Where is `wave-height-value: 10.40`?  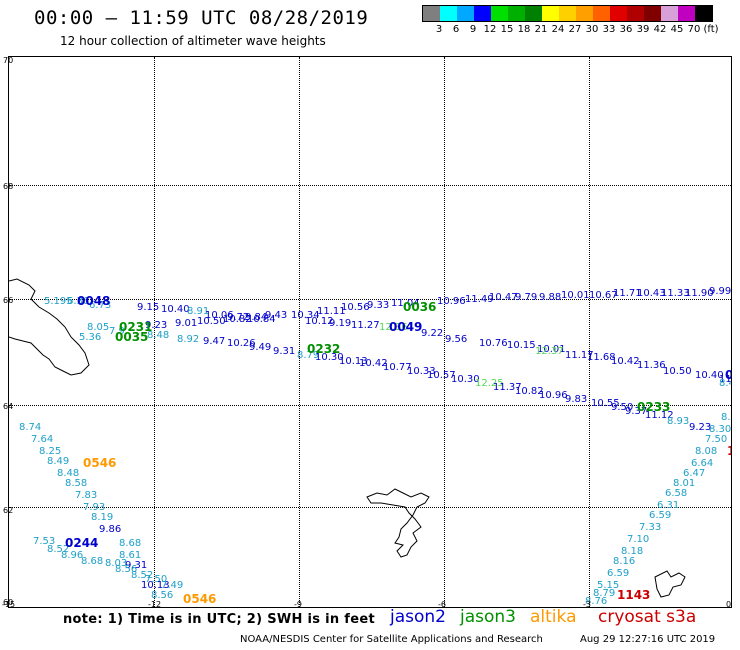
wave-height-value: 10.40 is located at coordinates (175, 309).